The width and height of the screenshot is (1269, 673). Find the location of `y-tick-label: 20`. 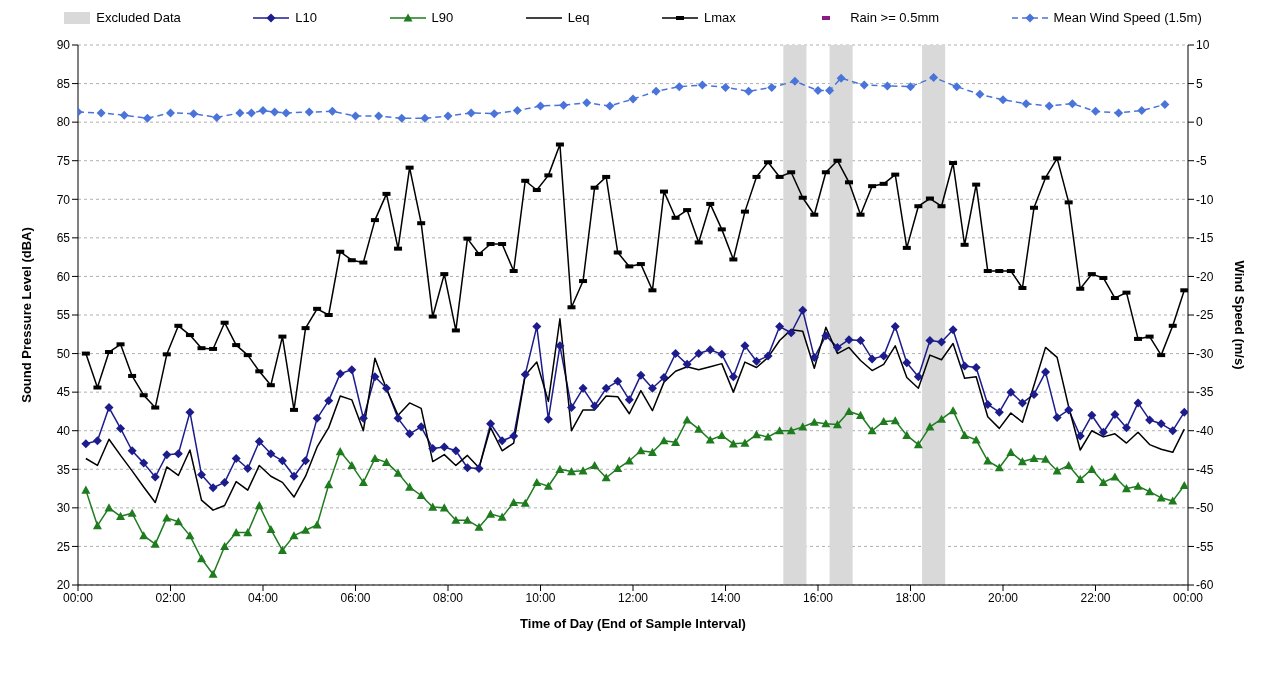

y-tick-label: 20 is located at coordinates (63, 585).